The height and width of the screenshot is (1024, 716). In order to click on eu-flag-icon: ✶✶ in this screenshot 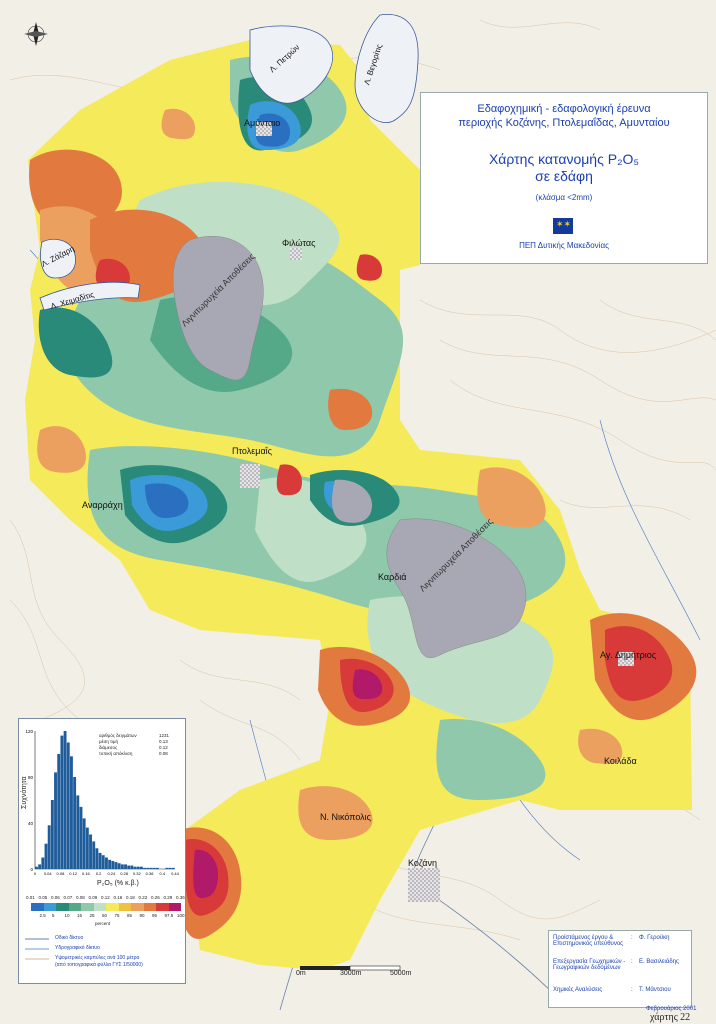, I will do `click(563, 226)`.